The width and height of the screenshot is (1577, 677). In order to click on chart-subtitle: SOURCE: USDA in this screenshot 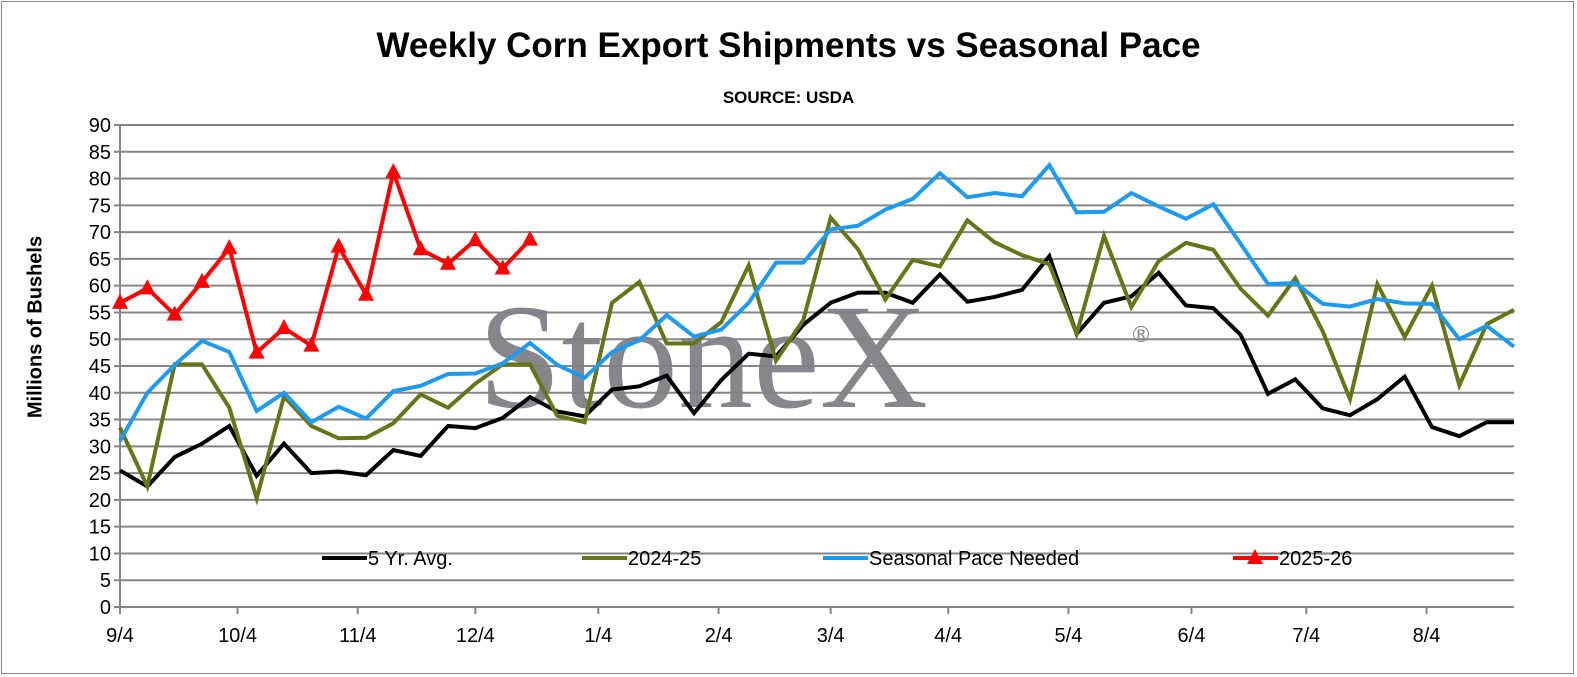, I will do `click(788, 97)`.